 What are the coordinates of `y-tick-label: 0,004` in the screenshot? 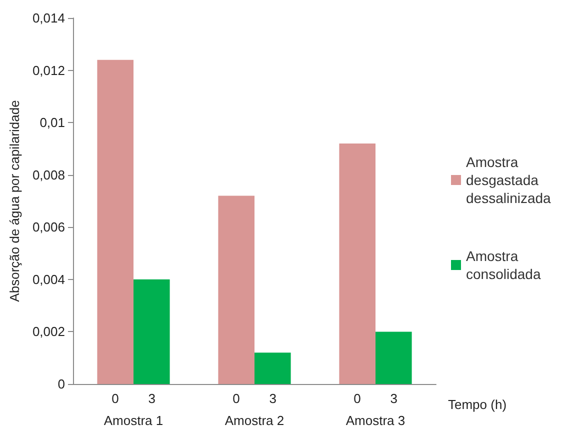 It's located at (48, 279).